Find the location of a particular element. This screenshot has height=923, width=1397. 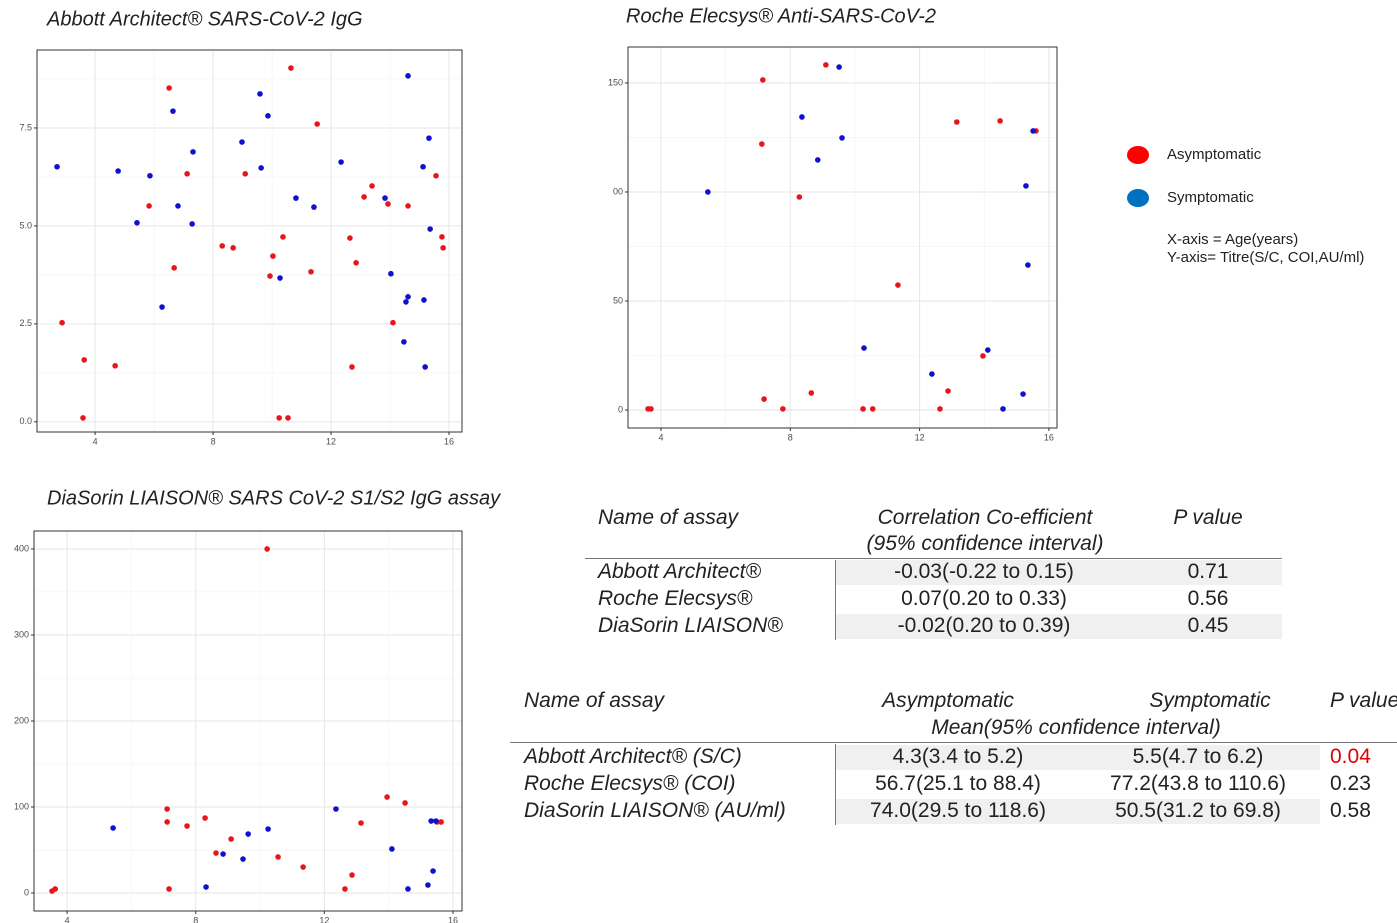

legend-note: X-axis = Age(years) is located at coordinates (1232, 239).